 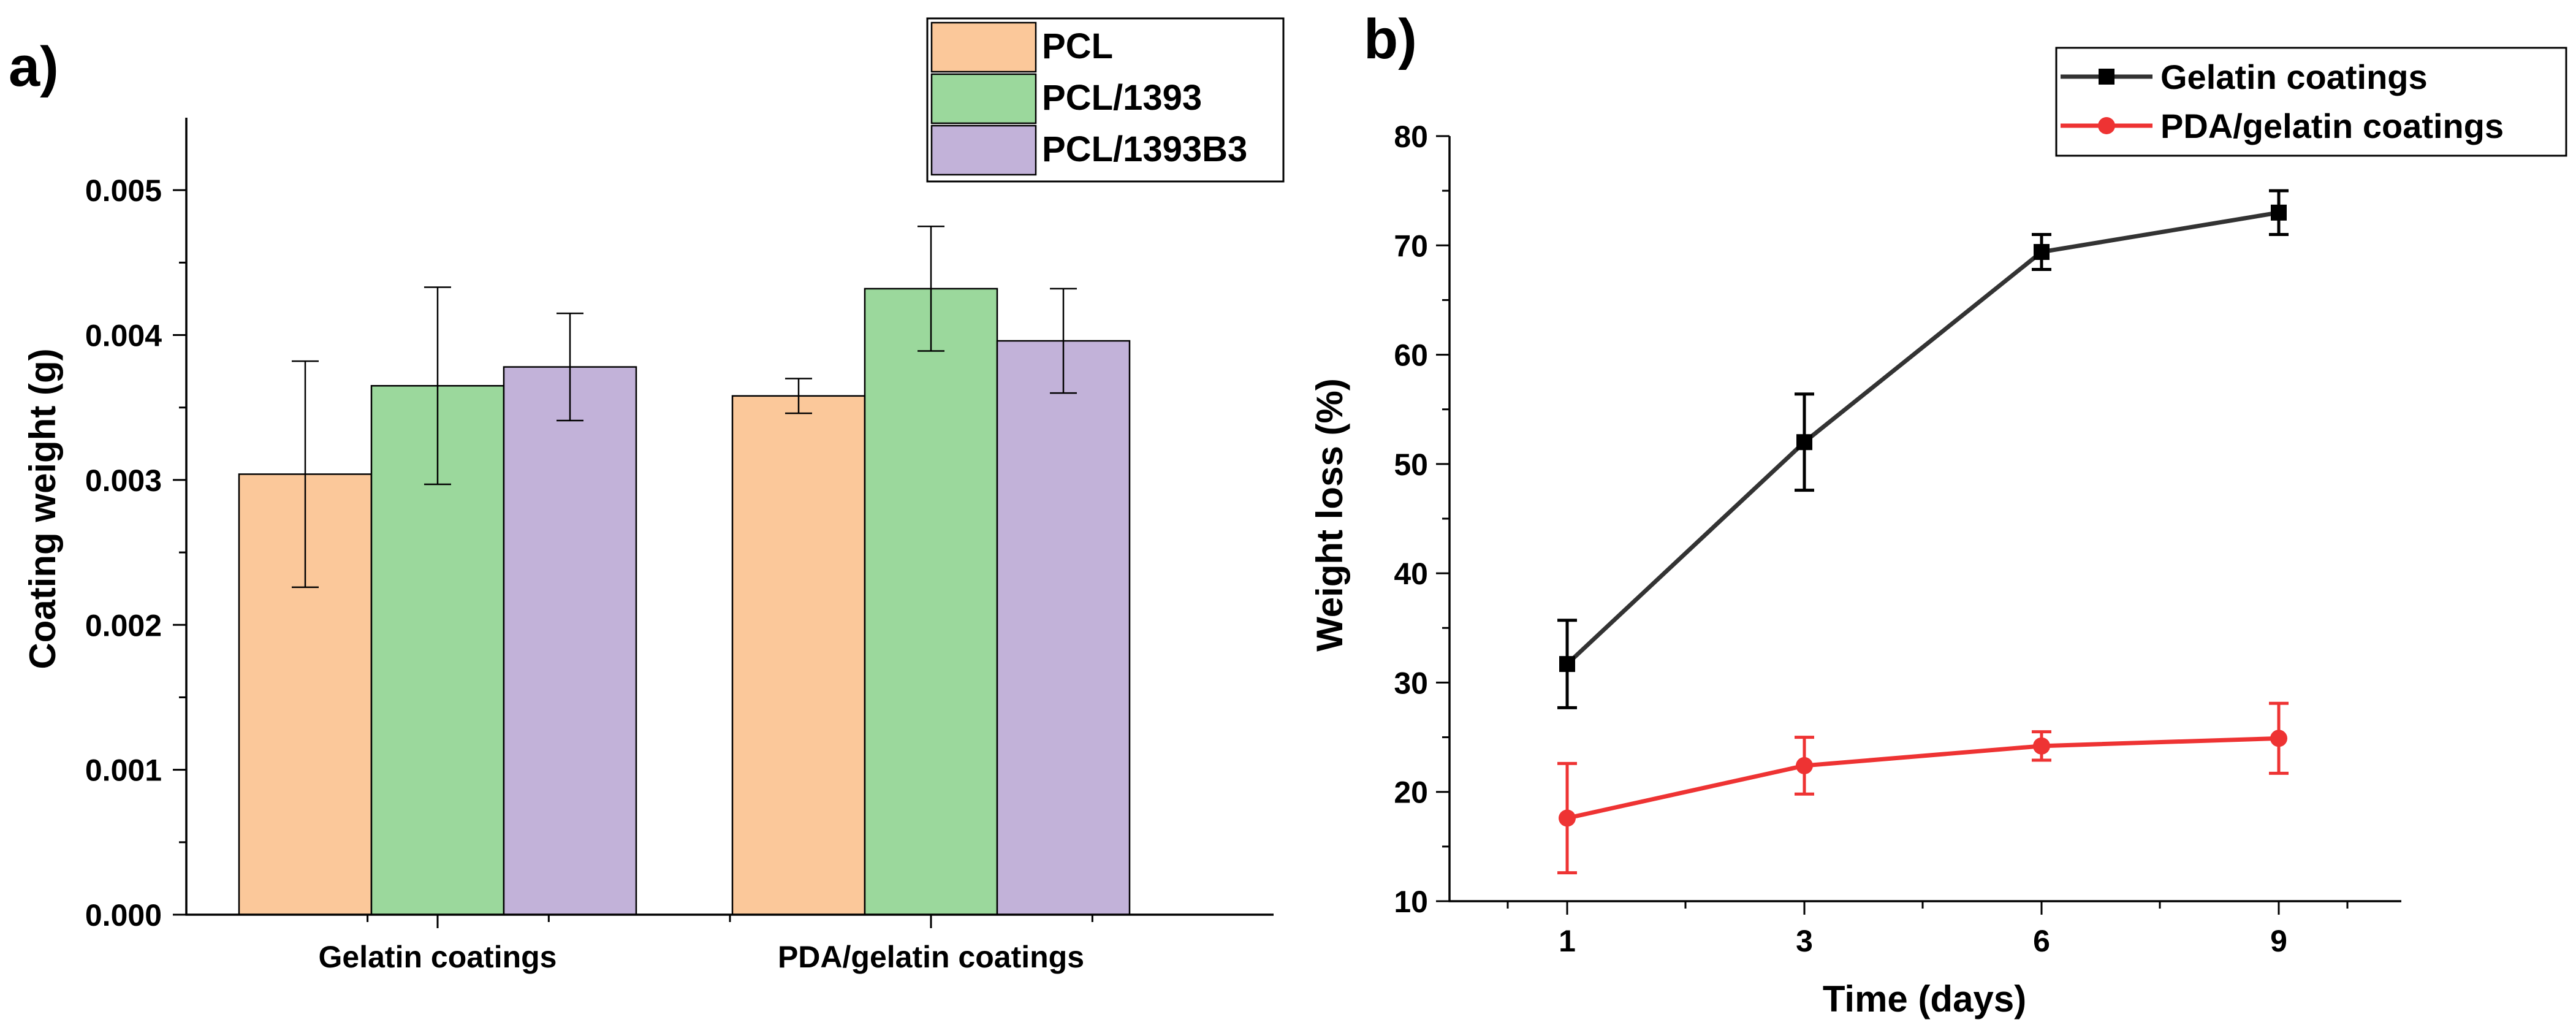 What do you see at coordinates (42, 509) in the screenshot?
I see `panel-a-y-axis-label: Coating weight (g)` at bounding box center [42, 509].